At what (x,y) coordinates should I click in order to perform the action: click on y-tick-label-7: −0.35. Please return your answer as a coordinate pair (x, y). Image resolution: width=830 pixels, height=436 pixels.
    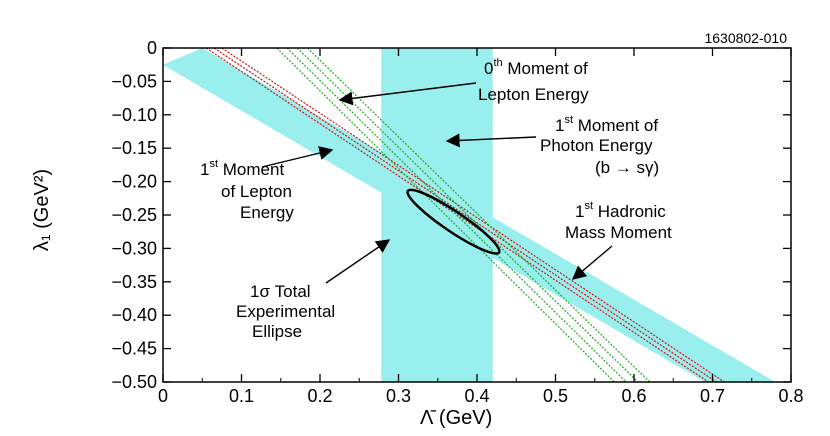
    Looking at the image, I should click on (134, 282).